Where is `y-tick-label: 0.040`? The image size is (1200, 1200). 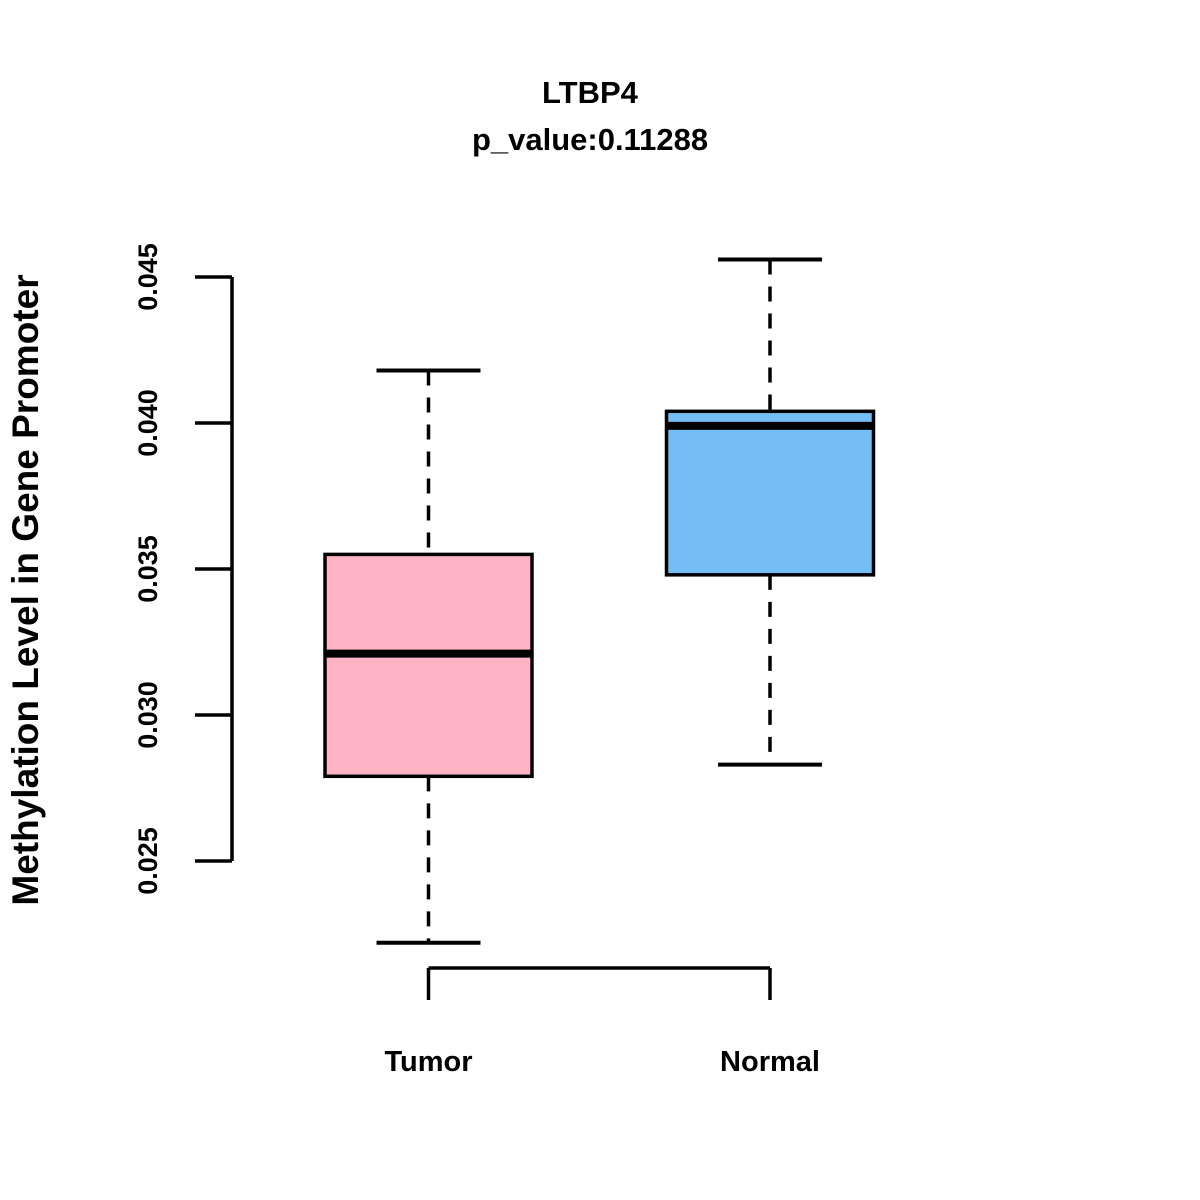 y-tick-label: 0.040 is located at coordinates (148, 423).